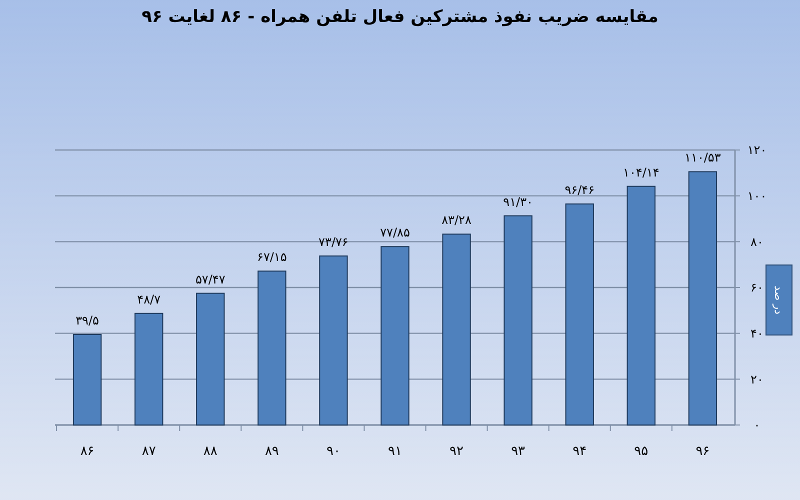 This screenshot has height=500, width=800. What do you see at coordinates (641, 451) in the screenshot?
I see `x-tick-label: ۹۵` at bounding box center [641, 451].